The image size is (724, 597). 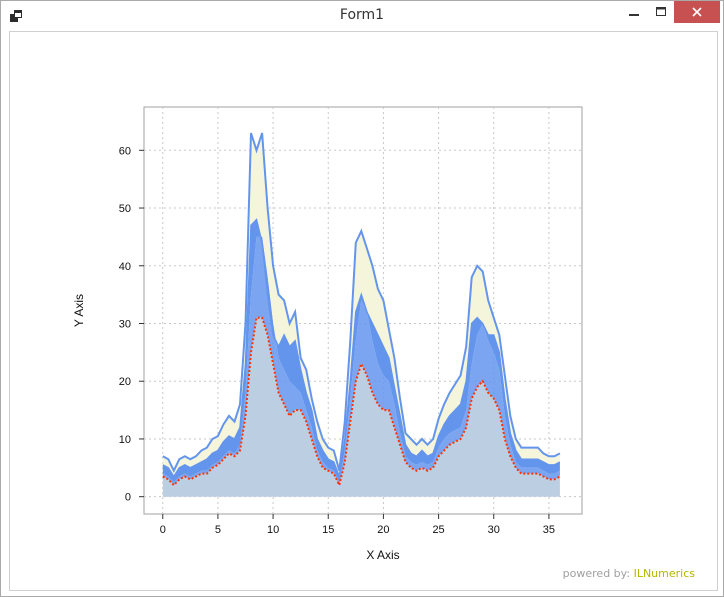 I want to click on x-tick-label: 25, so click(x=438, y=530).